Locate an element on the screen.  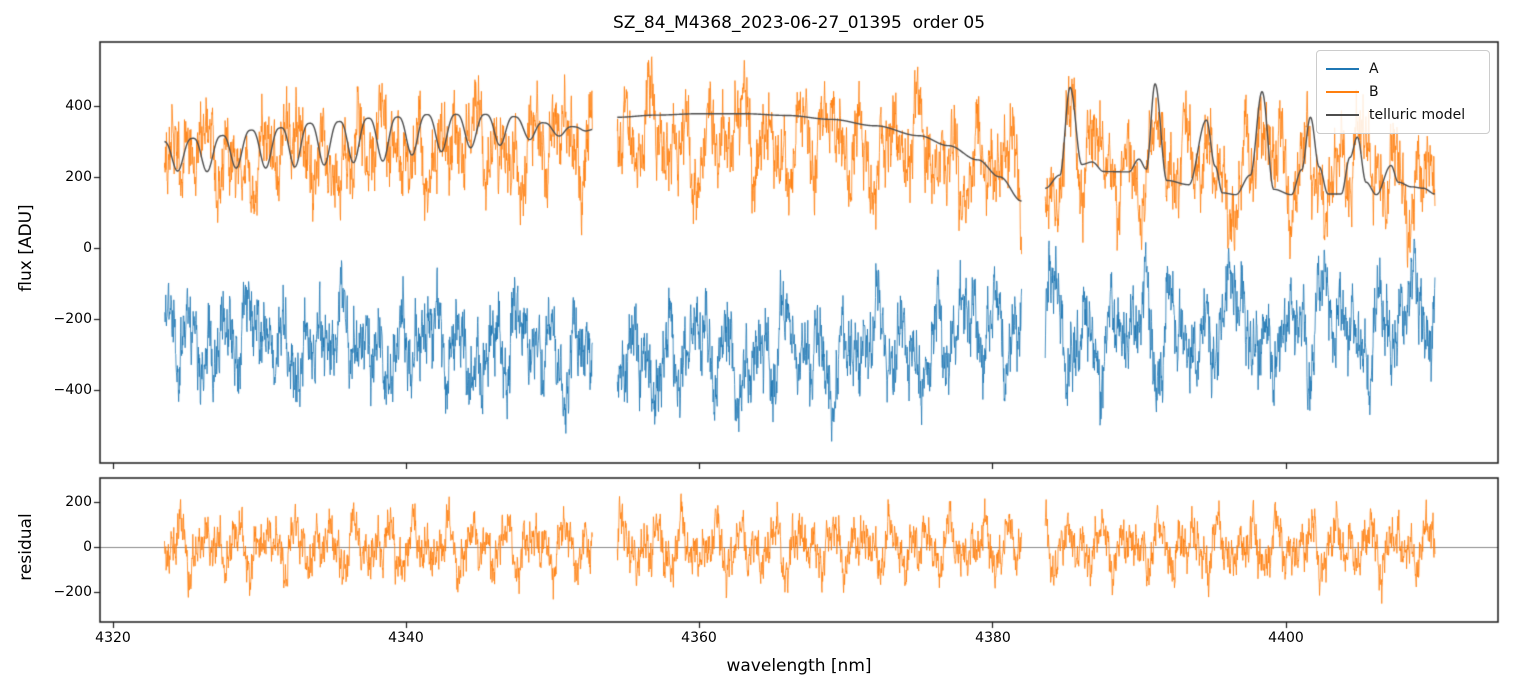
legend: A B telluric model is located at coordinates (1403, 92).